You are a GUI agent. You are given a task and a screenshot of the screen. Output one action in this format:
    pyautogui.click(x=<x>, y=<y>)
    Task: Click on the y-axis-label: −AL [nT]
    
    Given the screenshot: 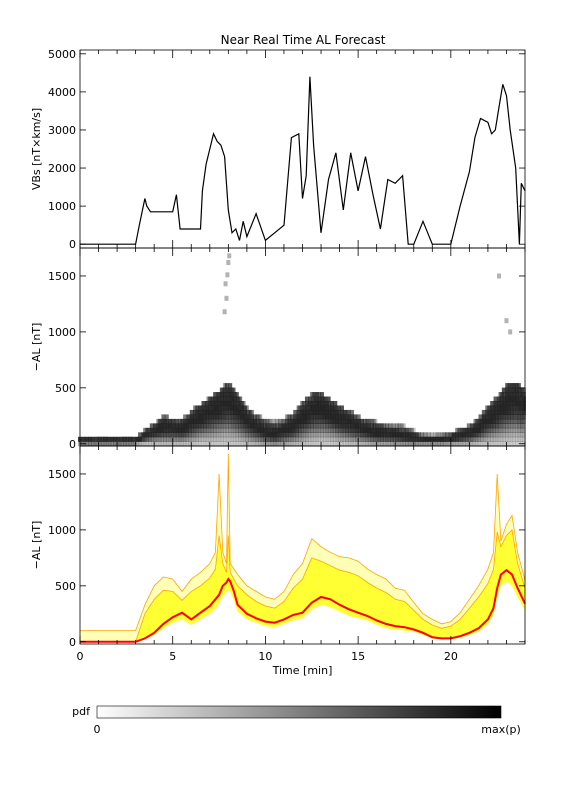 What is the action you would take?
    pyautogui.click(x=36, y=347)
    